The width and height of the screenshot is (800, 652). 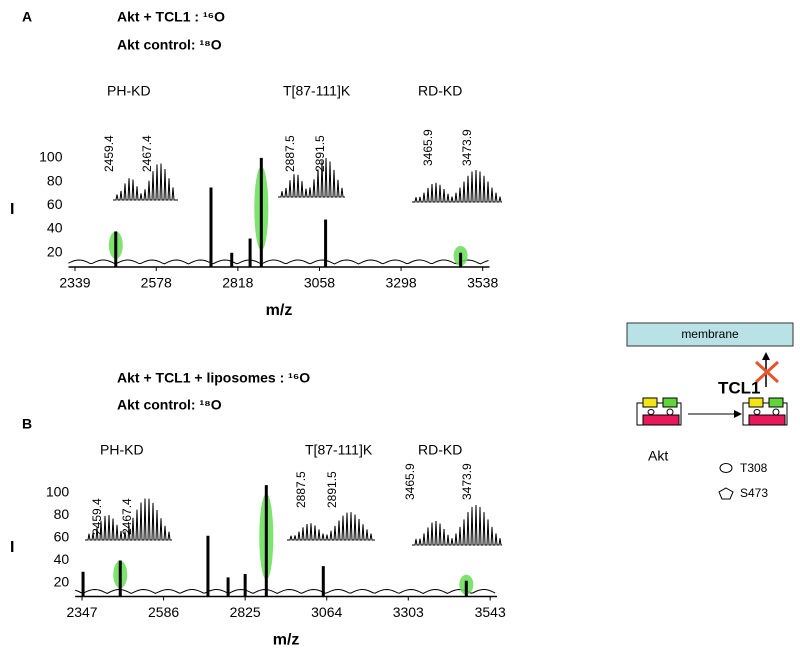 I want to click on diagram: membrane TCL1 Akt T308 S473, so click(x=710, y=411).